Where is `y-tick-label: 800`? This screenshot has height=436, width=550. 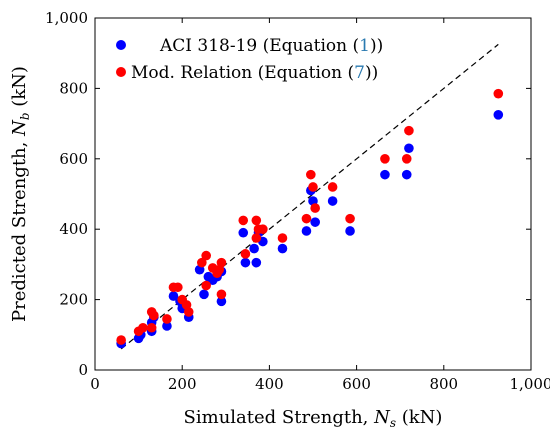
y-tick-label: 800 is located at coordinates (73, 88).